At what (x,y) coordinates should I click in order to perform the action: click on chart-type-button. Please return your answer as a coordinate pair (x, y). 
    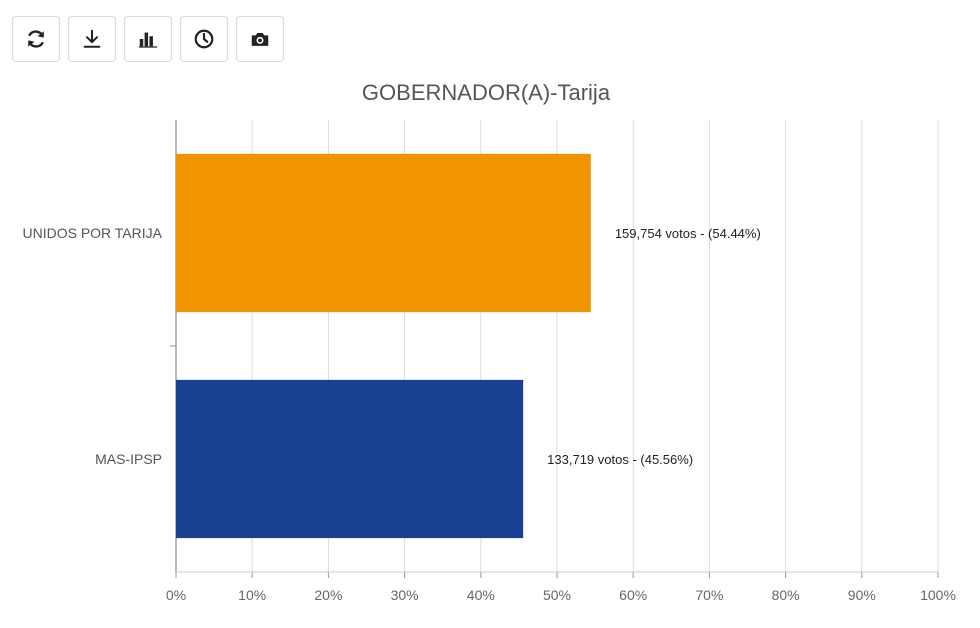
    Looking at the image, I should click on (148, 39).